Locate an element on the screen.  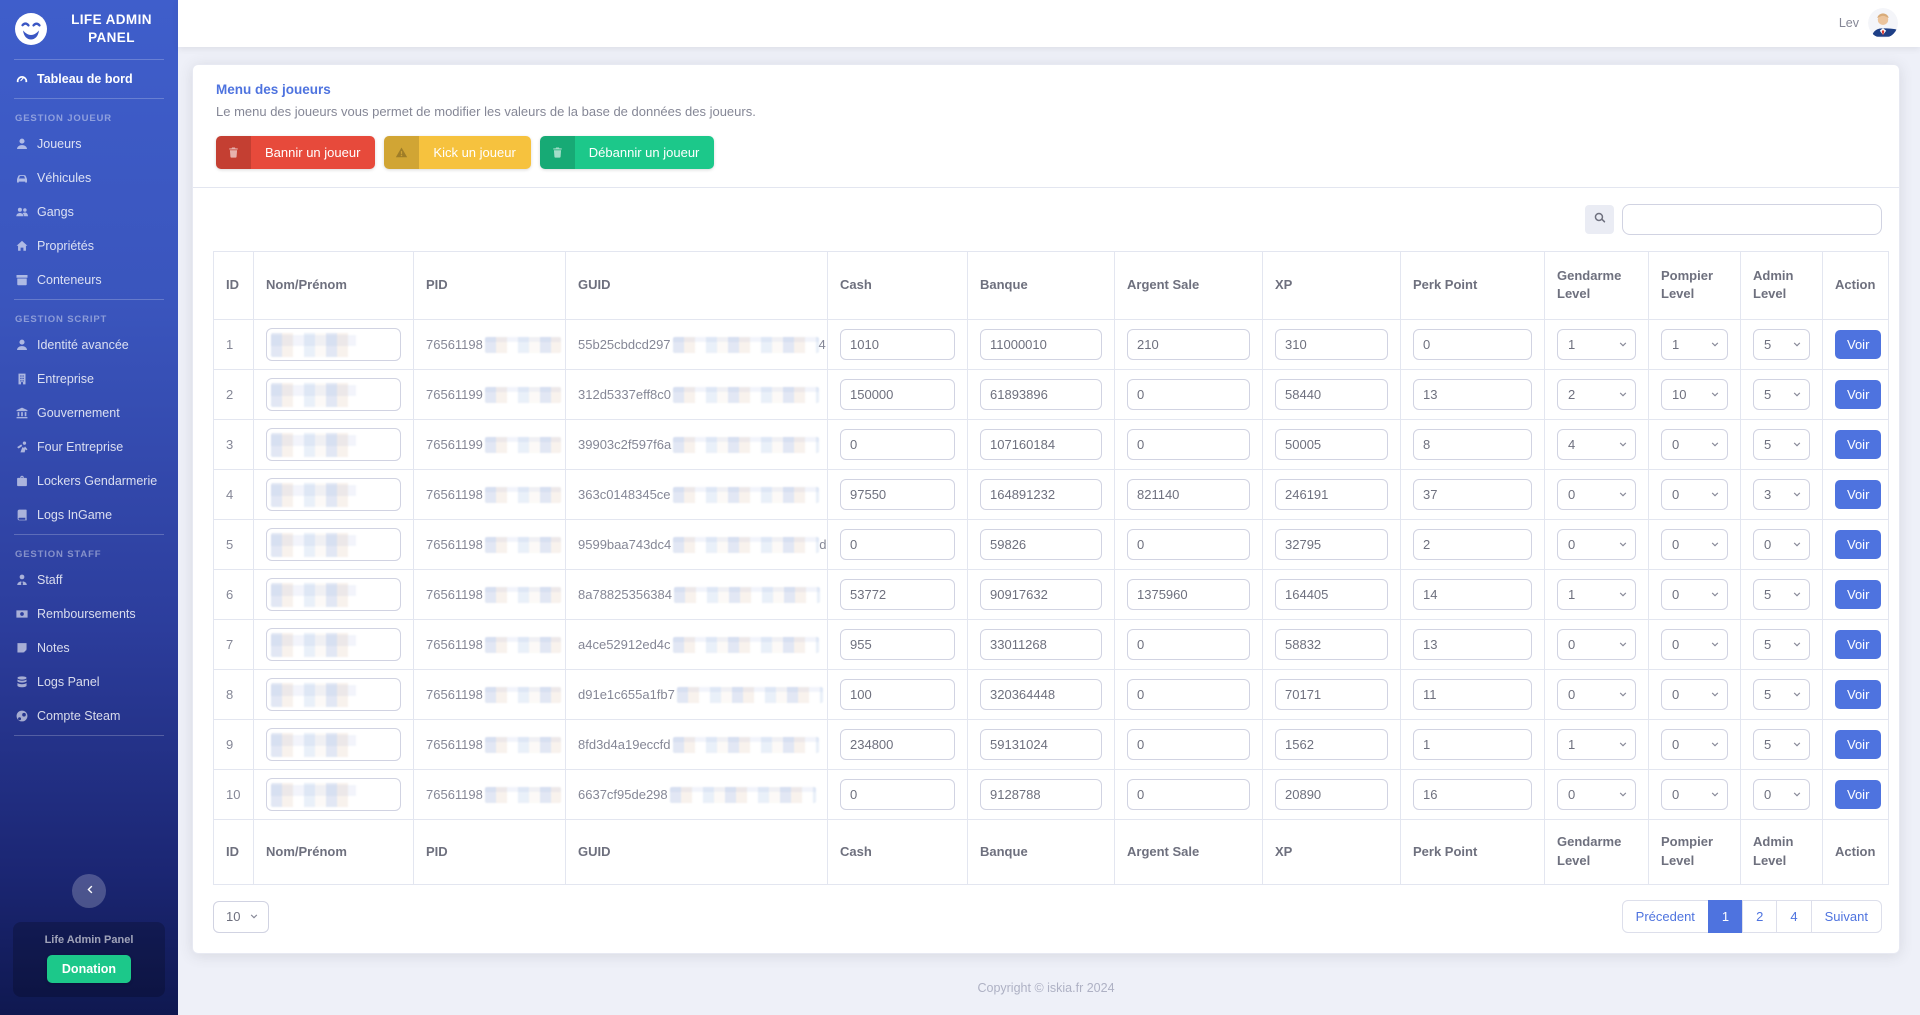
pagination-prev: Précedent is located at coordinates (1665, 916).